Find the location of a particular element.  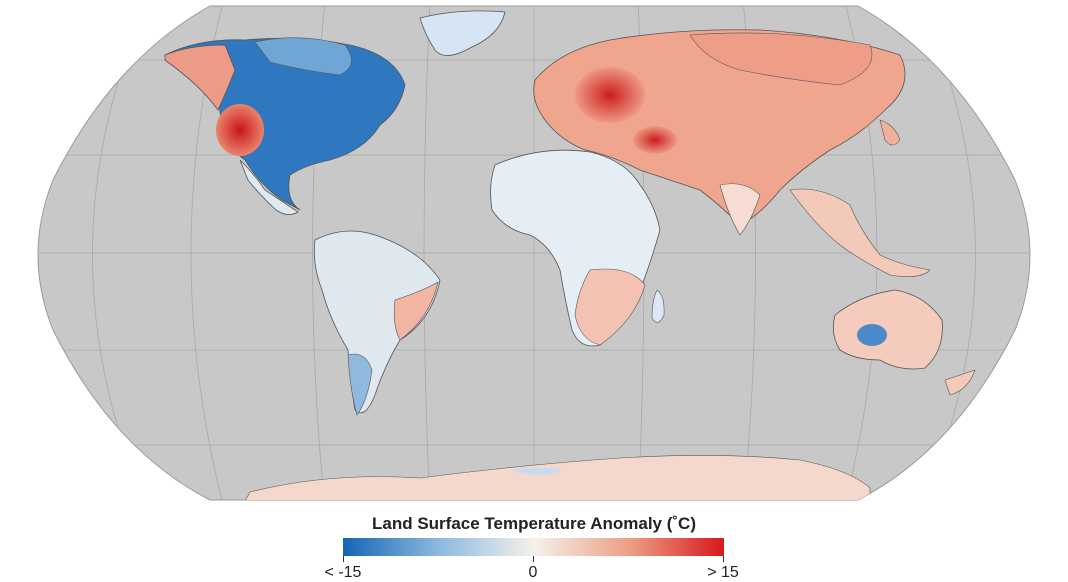

land-africa-south is located at coordinates (610, 307).